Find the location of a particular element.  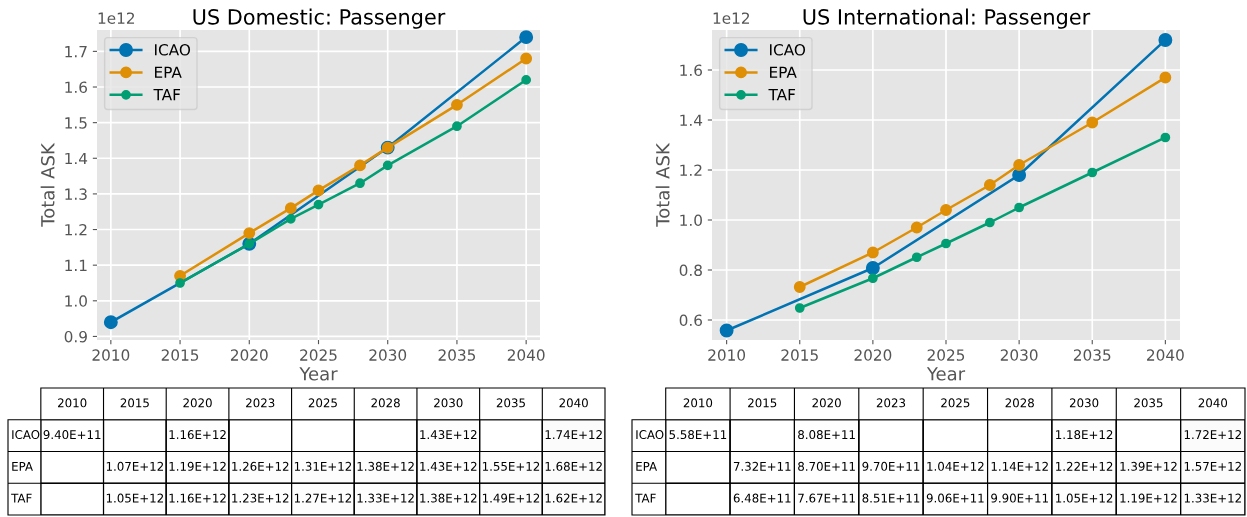

data-label: 8.08E+11 is located at coordinates (826, 435).